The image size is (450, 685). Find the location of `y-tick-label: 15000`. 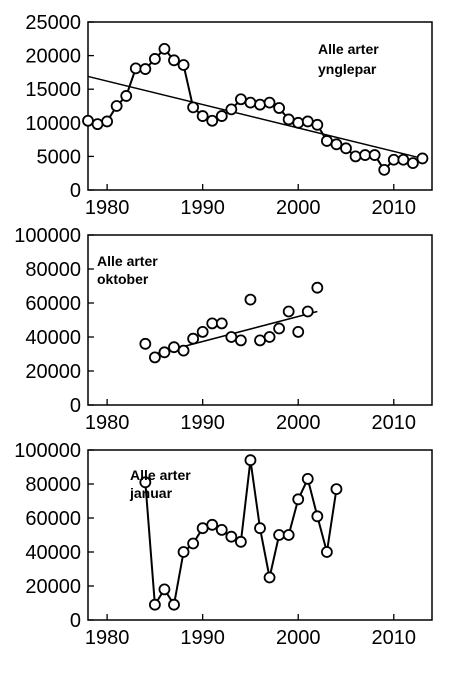

y-tick-label: 15000 is located at coordinates (53, 90).